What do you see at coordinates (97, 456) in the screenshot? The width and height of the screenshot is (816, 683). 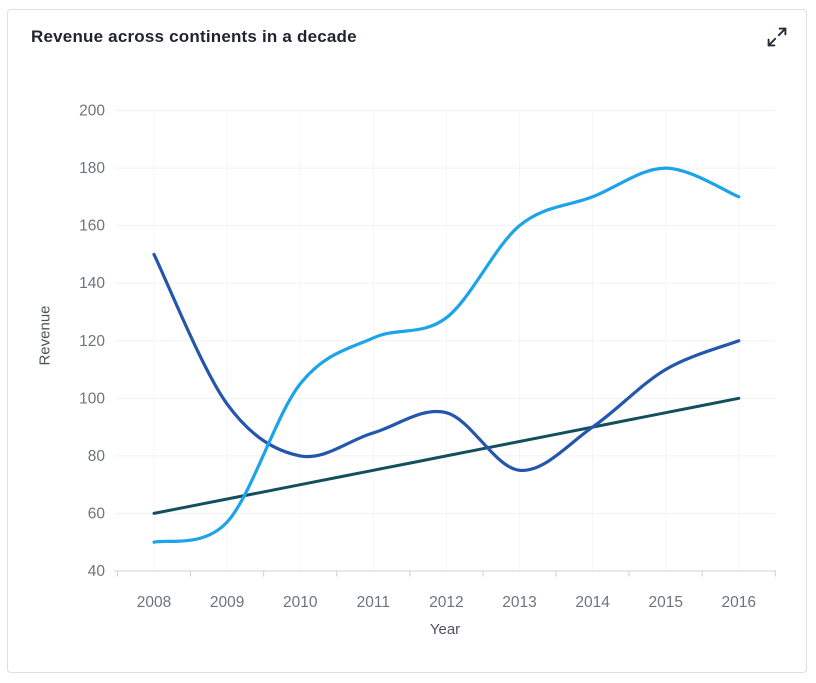 I see `y-tick-label: 80` at bounding box center [97, 456].